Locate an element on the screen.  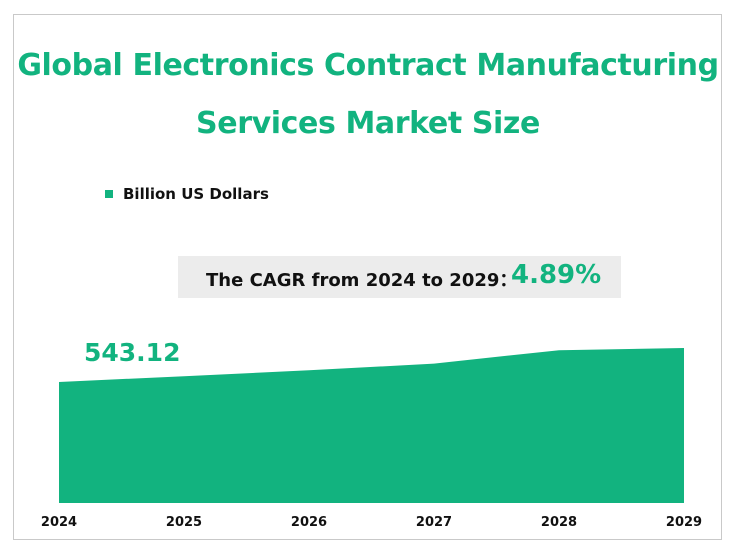
x-tick-label: 2026 is located at coordinates (309, 522).